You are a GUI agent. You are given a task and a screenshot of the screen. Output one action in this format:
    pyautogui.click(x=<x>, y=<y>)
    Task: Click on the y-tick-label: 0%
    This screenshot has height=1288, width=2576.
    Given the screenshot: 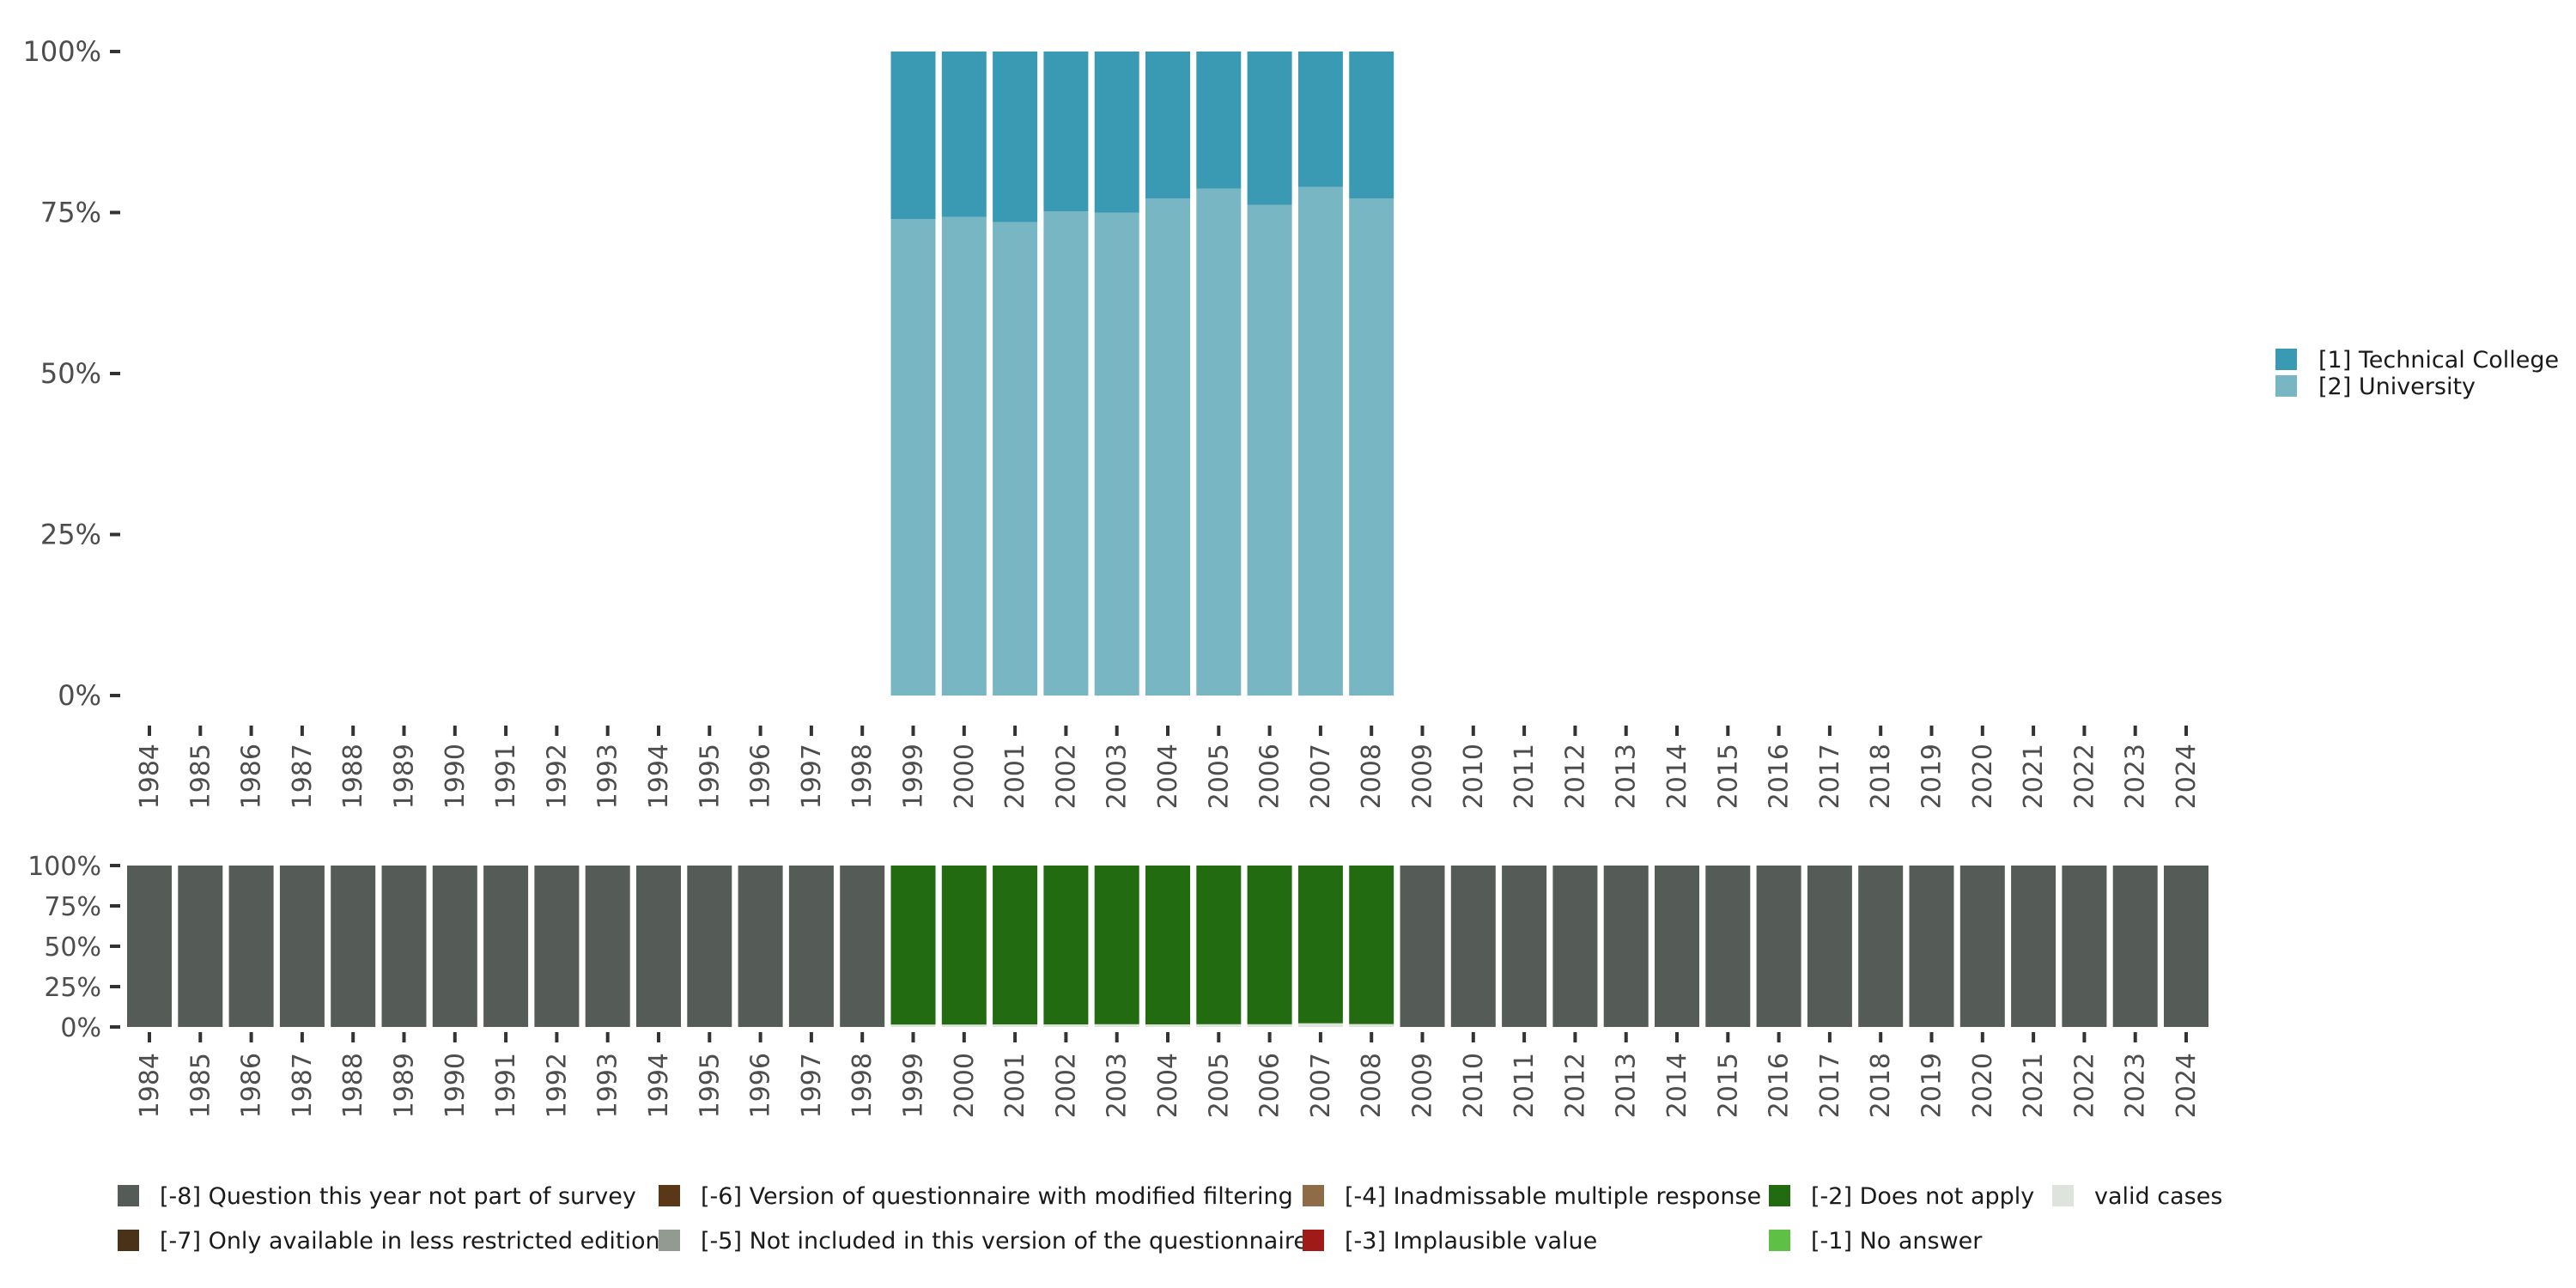 What is the action you would take?
    pyautogui.click(x=79, y=695)
    